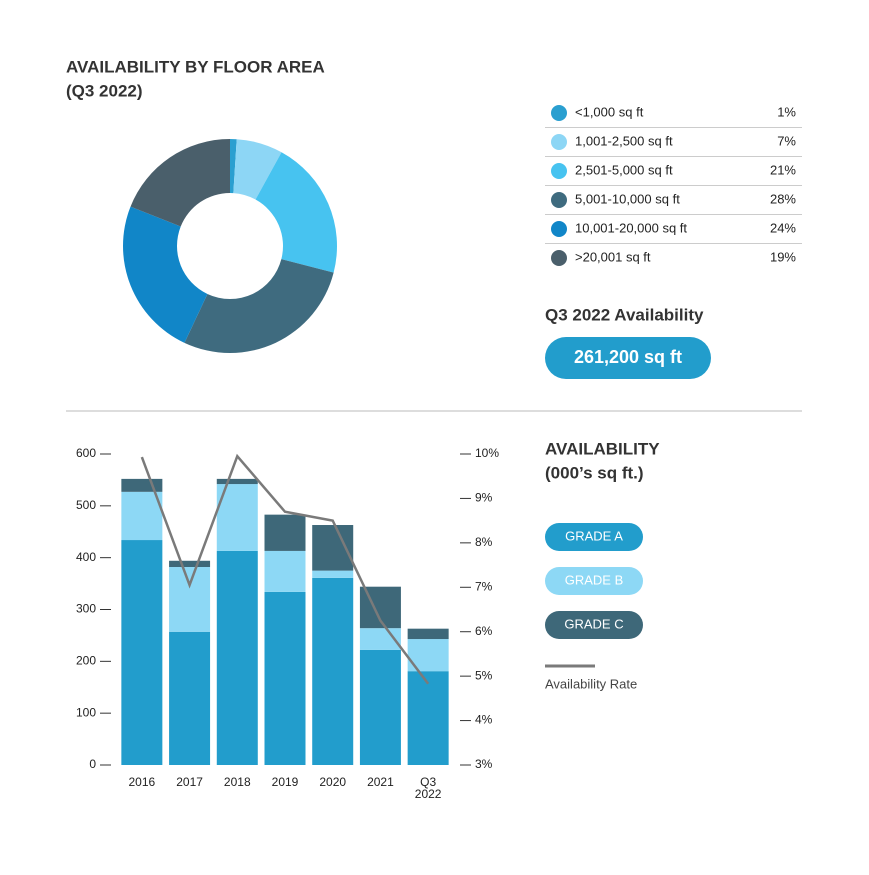 The height and width of the screenshot is (875, 869). Describe the element at coordinates (786, 111) in the screenshot. I see `legend-value: 1%` at that location.